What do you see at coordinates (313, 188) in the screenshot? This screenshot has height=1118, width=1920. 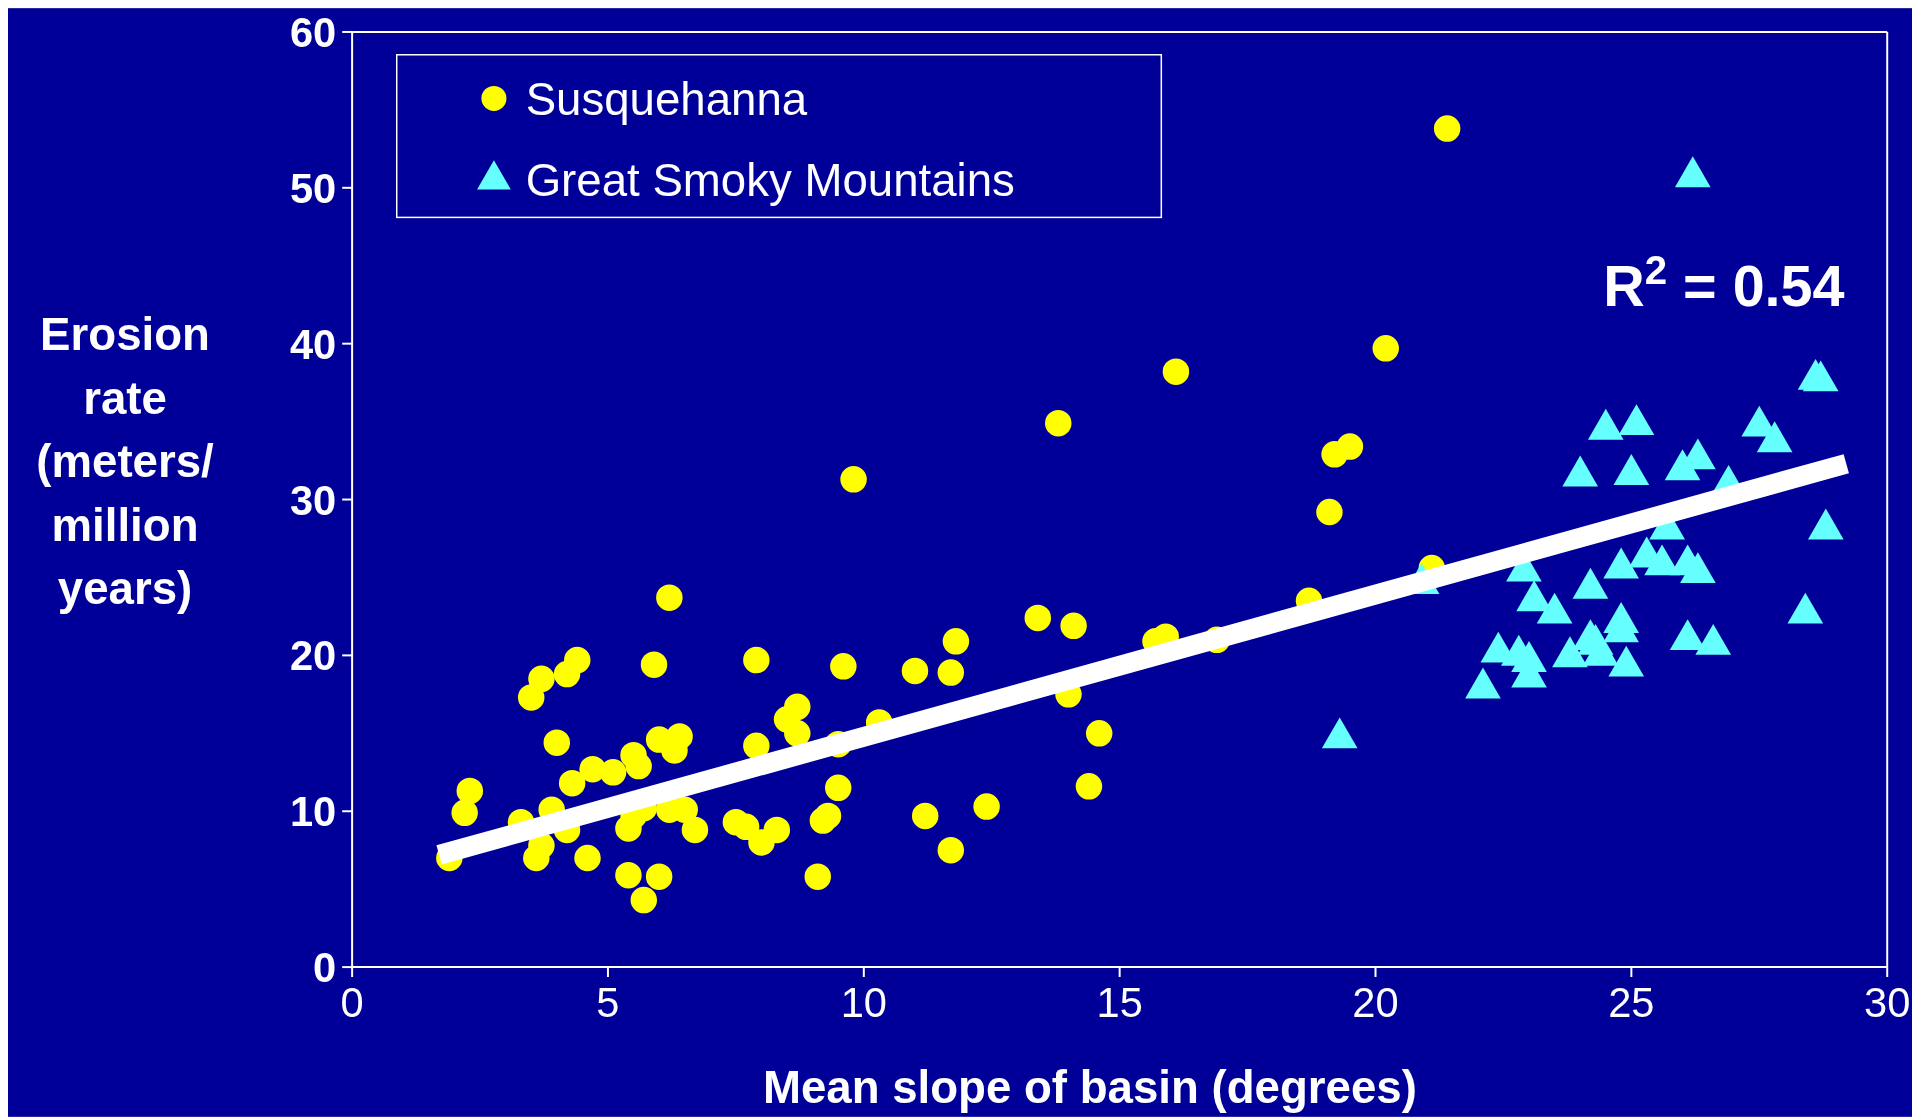 I see `y-tick-label: 50` at bounding box center [313, 188].